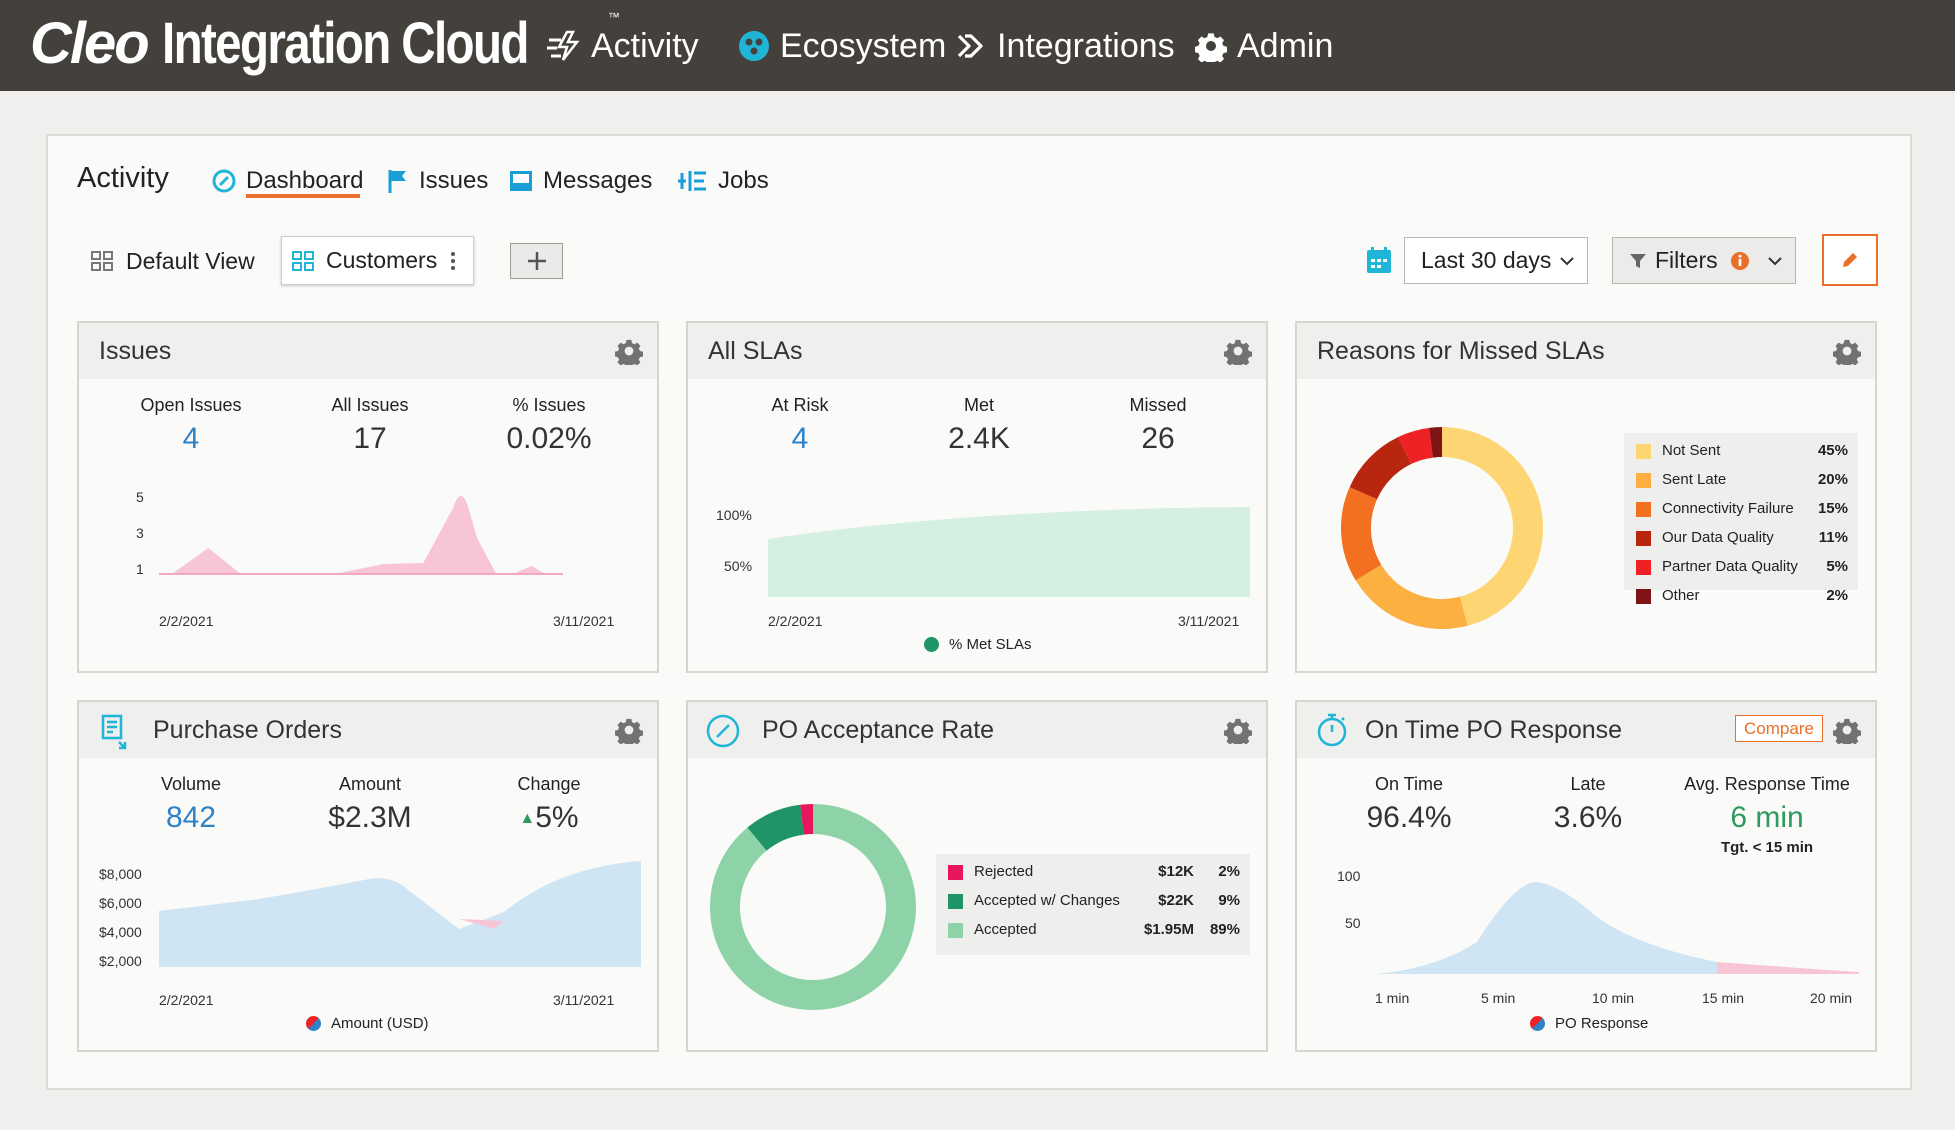 The height and width of the screenshot is (1130, 1955). I want to click on metric-change: Change ▲5%, so click(549, 804).